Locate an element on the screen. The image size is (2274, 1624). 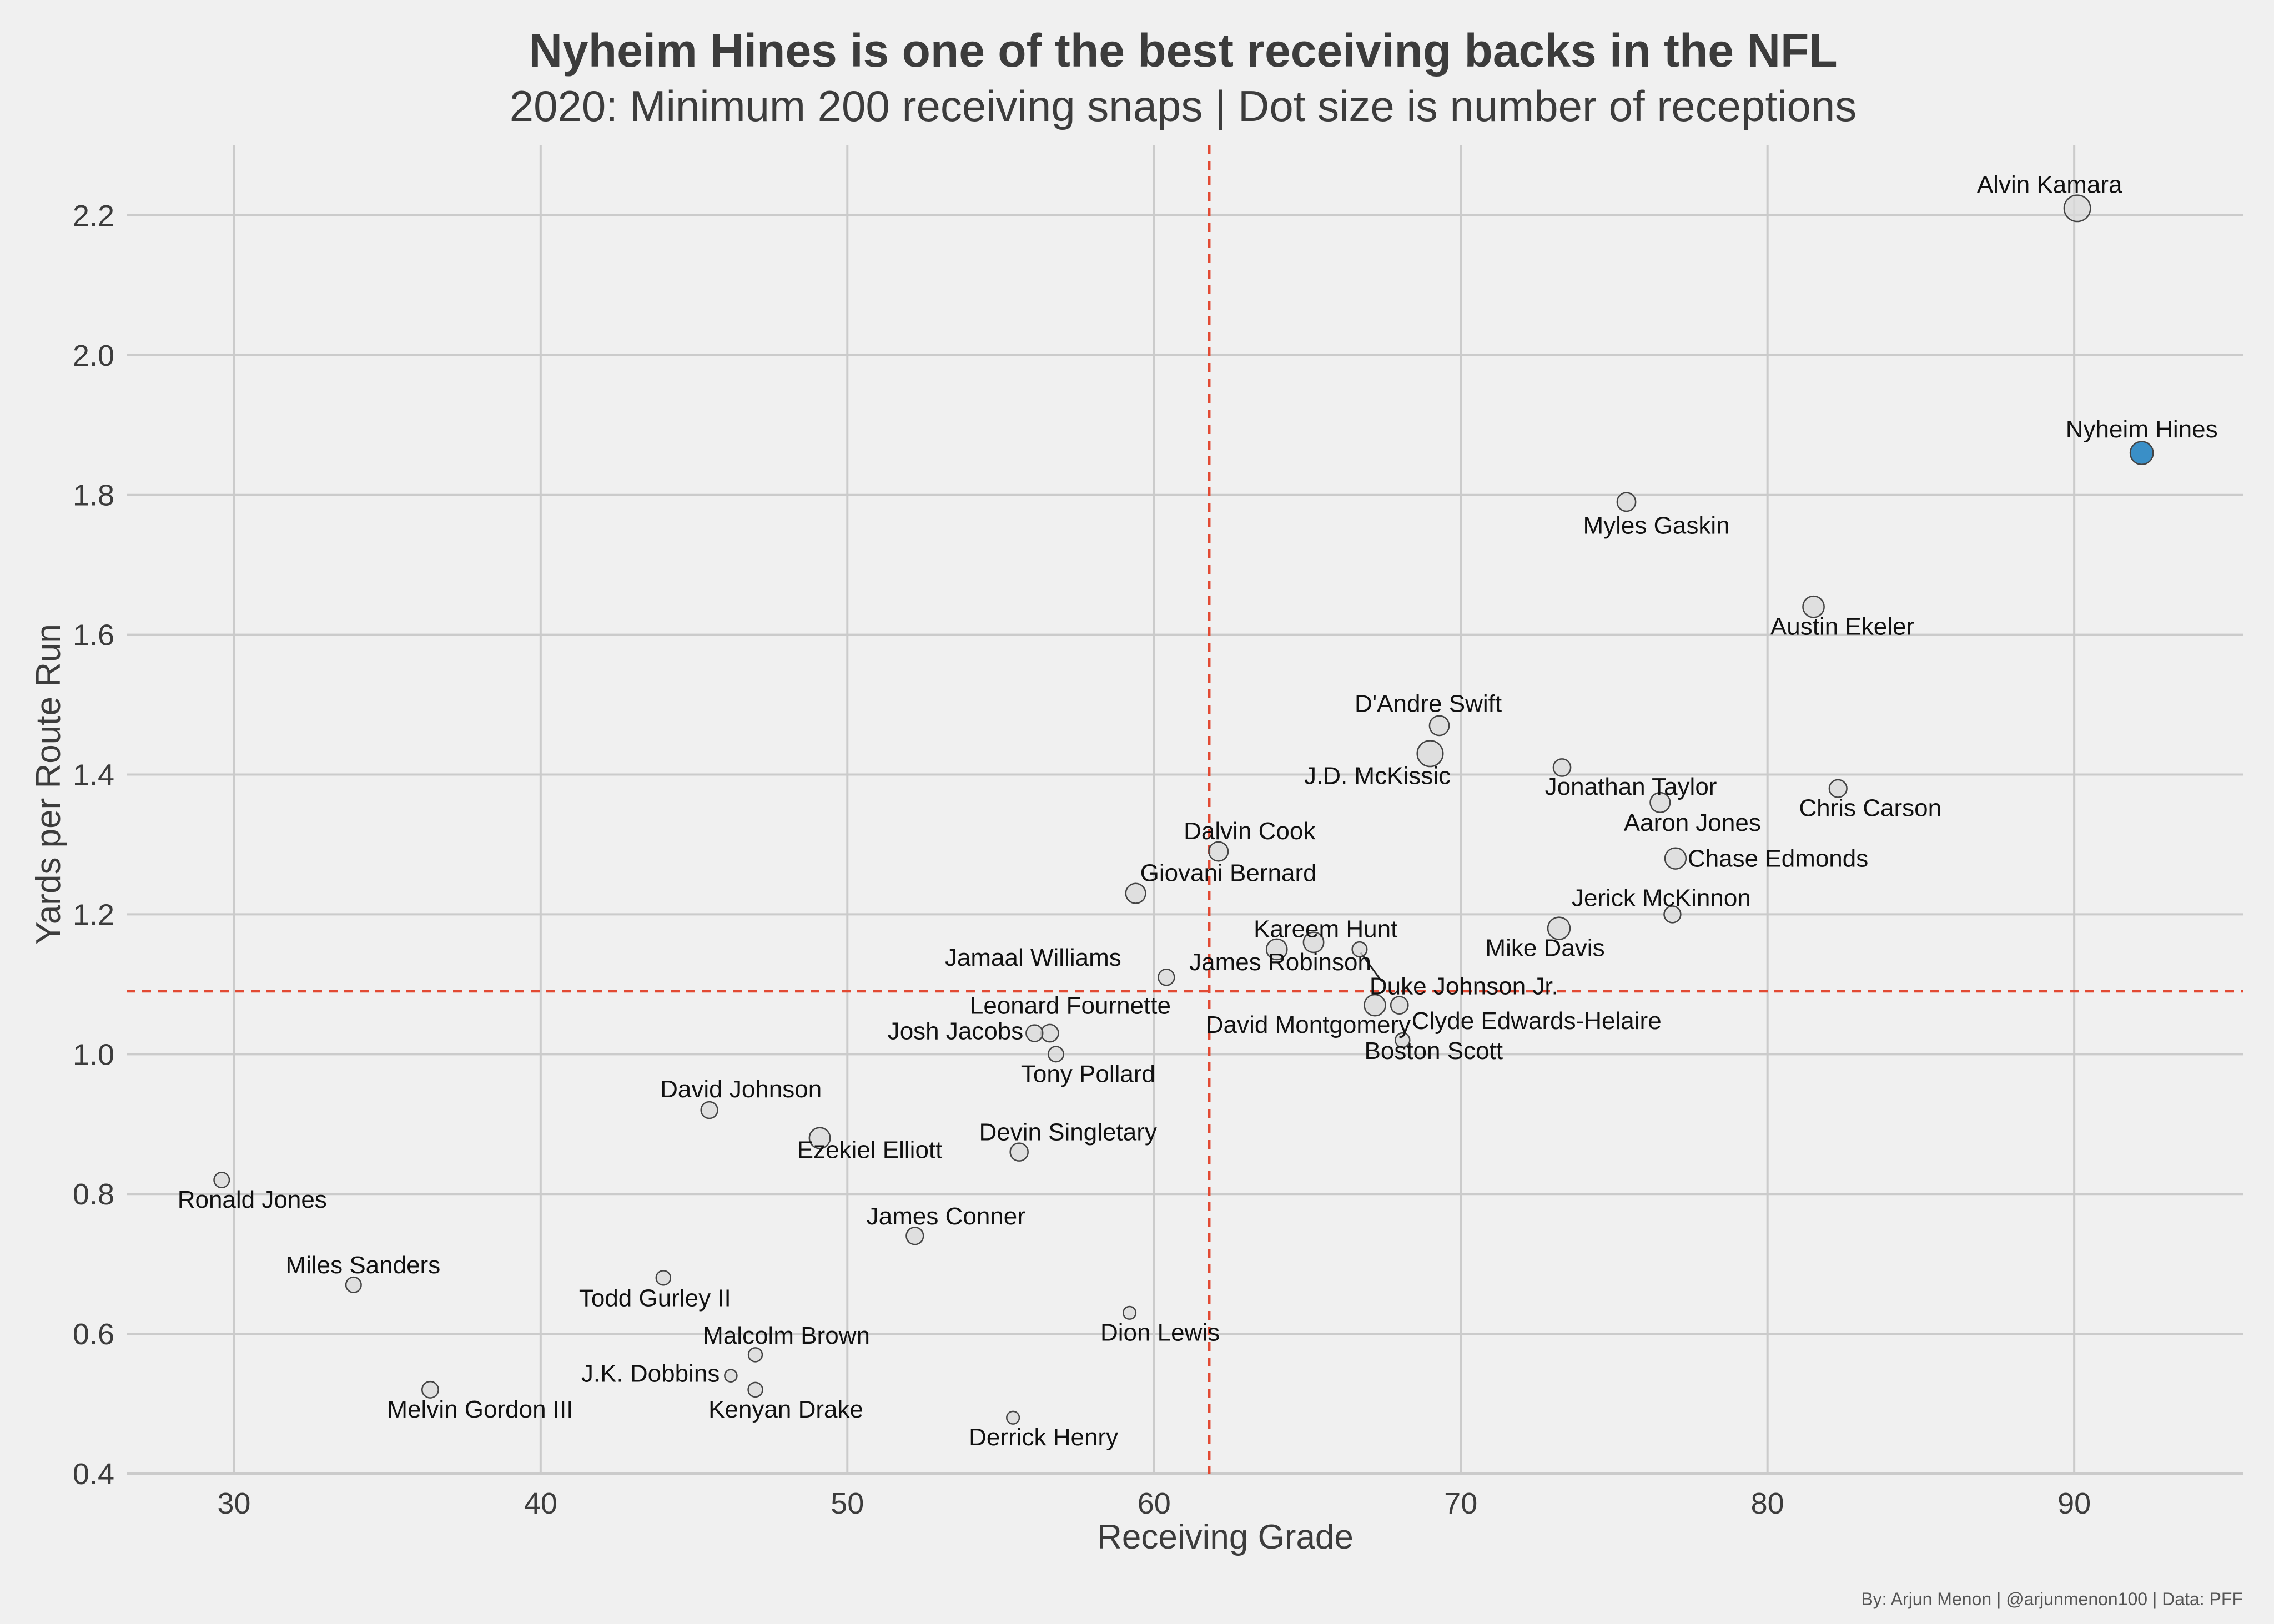
point-myles-gaskin is located at coordinates (1626, 502).